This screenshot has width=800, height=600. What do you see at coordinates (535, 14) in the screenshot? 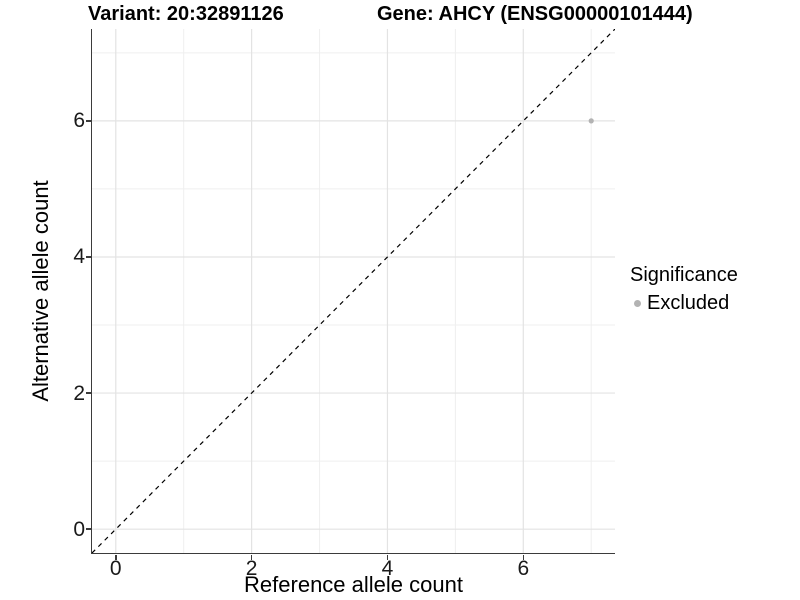
I see `plot-title-gene: Gene: AHCY (ENSG00000101444)` at bounding box center [535, 14].